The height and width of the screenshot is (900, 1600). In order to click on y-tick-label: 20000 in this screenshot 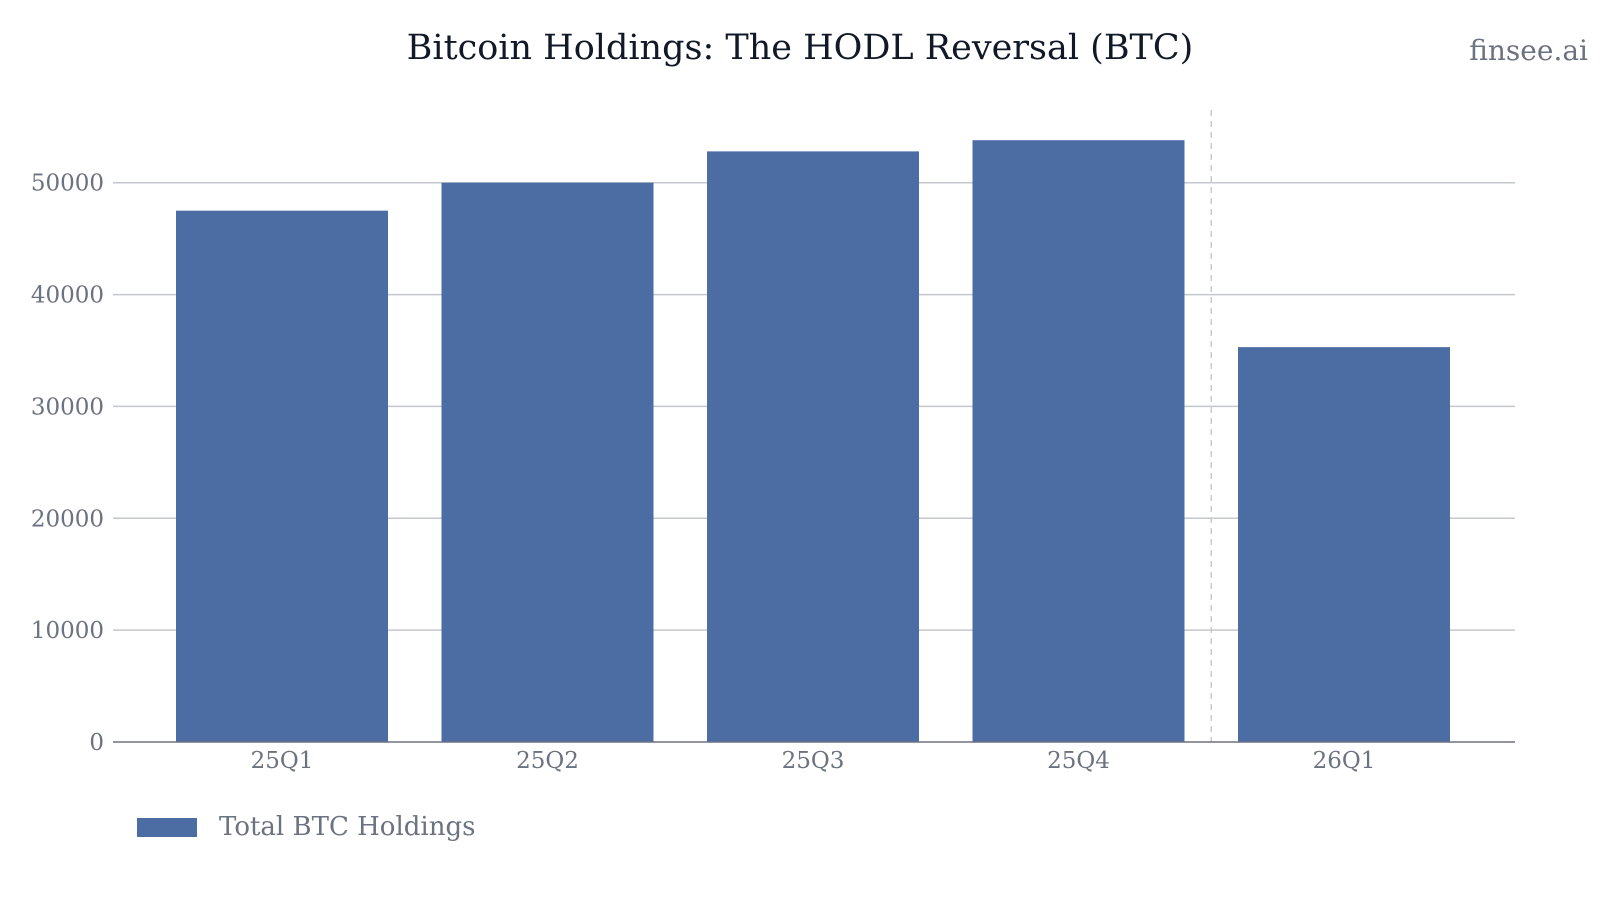, I will do `click(67, 519)`.